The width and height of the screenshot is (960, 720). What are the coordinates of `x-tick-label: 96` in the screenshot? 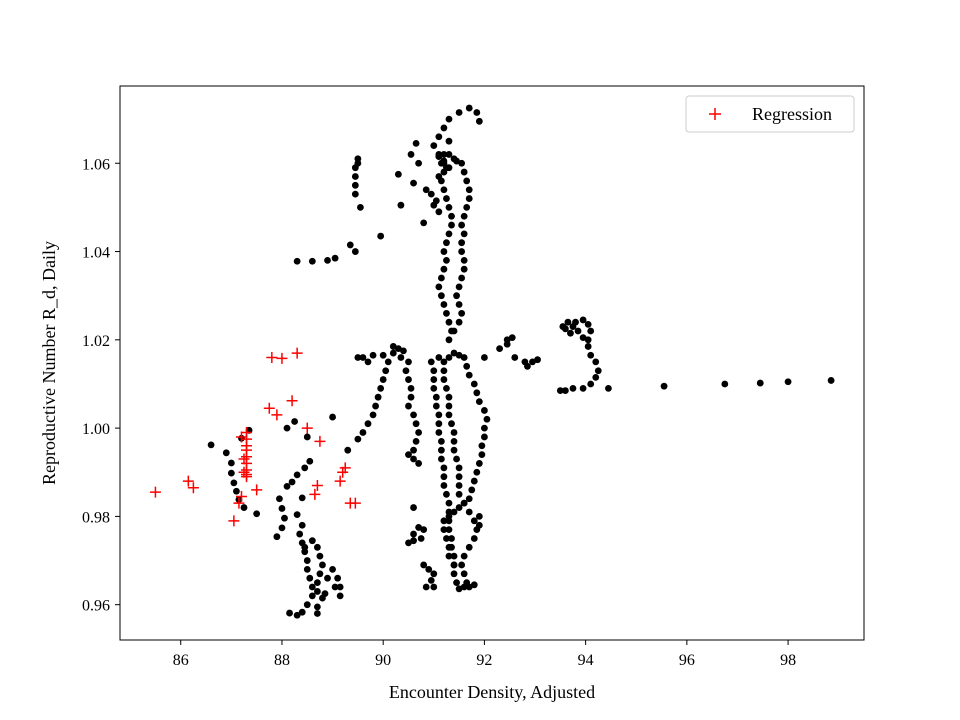 It's located at (687, 660).